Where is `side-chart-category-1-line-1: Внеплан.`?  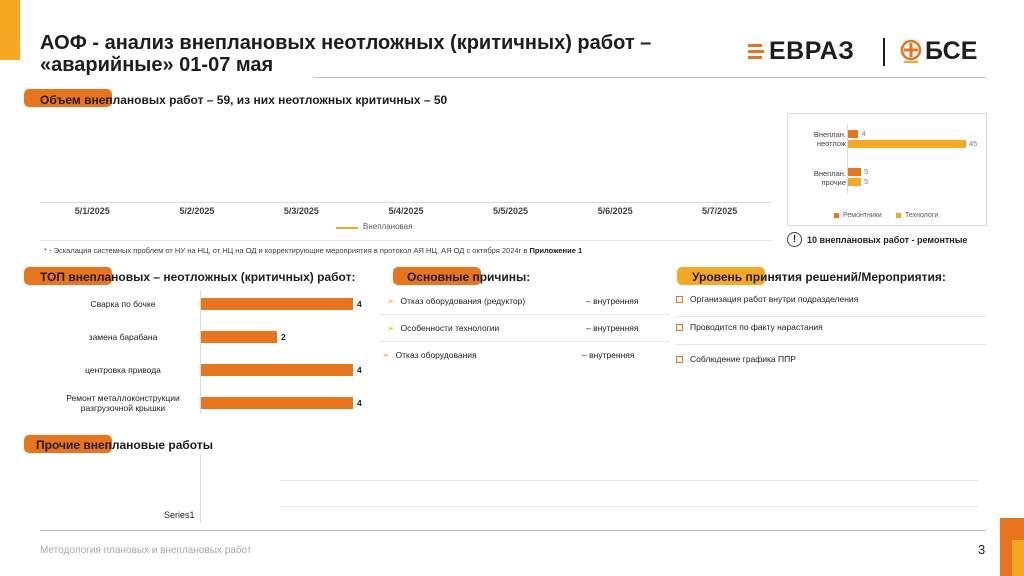
side-chart-category-1-line-1: Внеплан. is located at coordinates (829, 134).